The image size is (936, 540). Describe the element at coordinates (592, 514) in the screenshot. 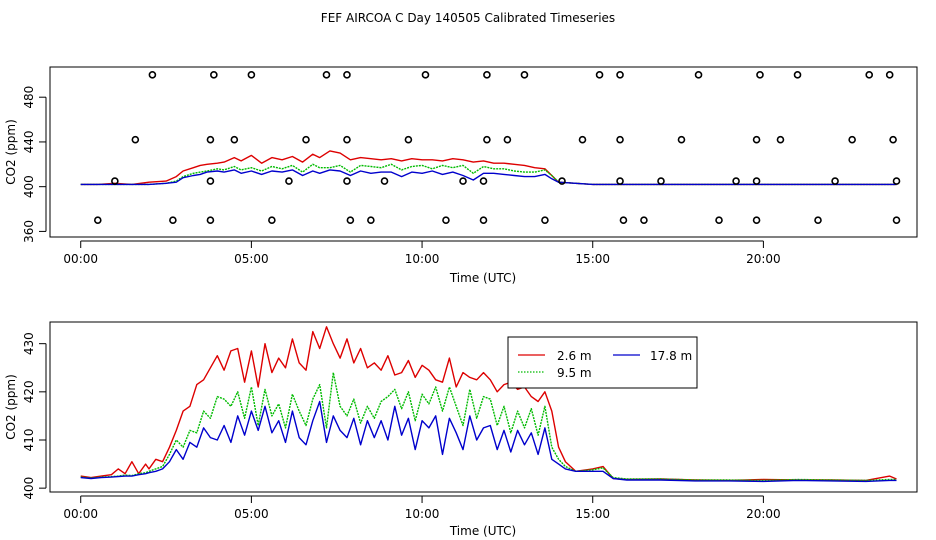

I see `bottom-x-tick-label: 15:00` at that location.